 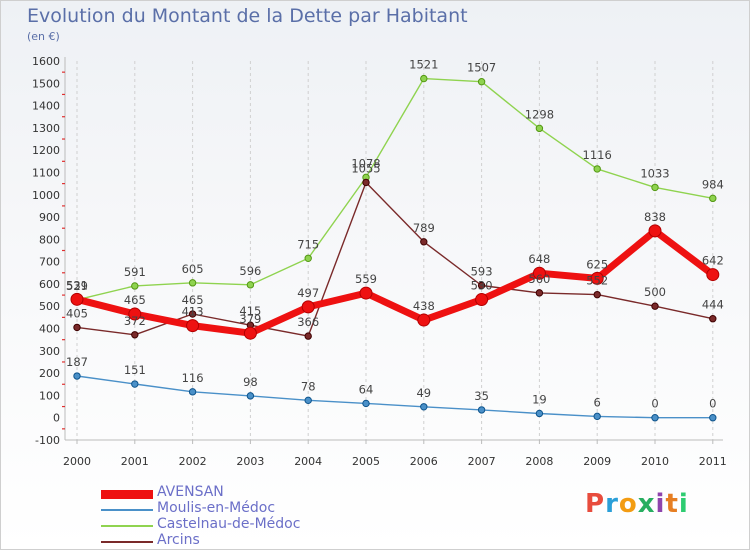 What do you see at coordinates (135, 461) in the screenshot?
I see `x-tick-label: 2001` at bounding box center [135, 461].